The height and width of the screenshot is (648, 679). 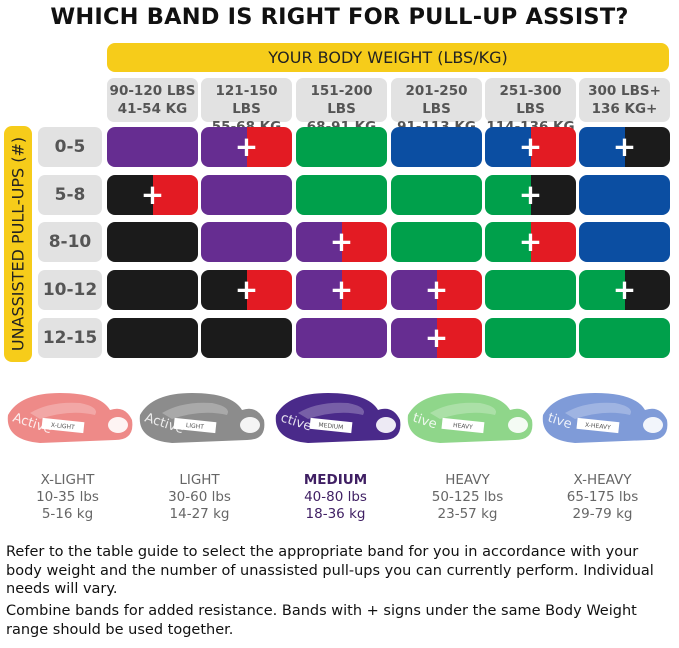 I want to click on weight-kg: 136 KG+, so click(x=624, y=109).